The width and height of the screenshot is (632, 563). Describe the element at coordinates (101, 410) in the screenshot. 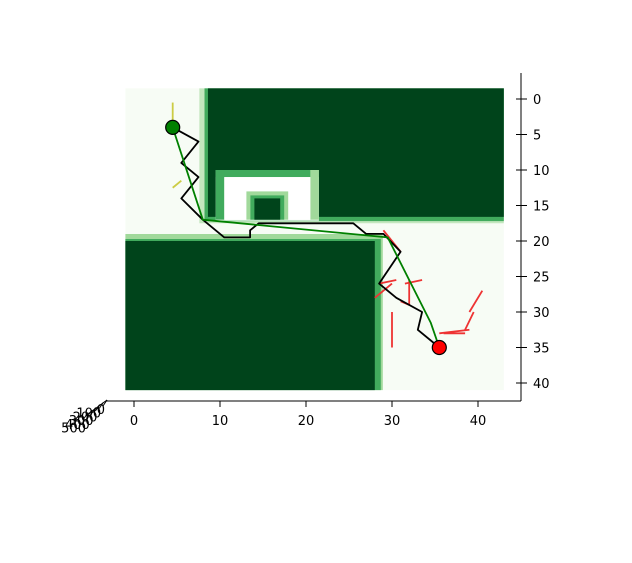

I see `z-tick-label-0: 0` at that location.